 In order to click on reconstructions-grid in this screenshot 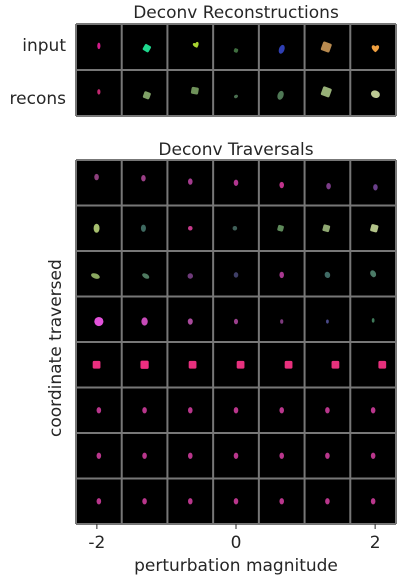, I will do `click(236, 70)`.